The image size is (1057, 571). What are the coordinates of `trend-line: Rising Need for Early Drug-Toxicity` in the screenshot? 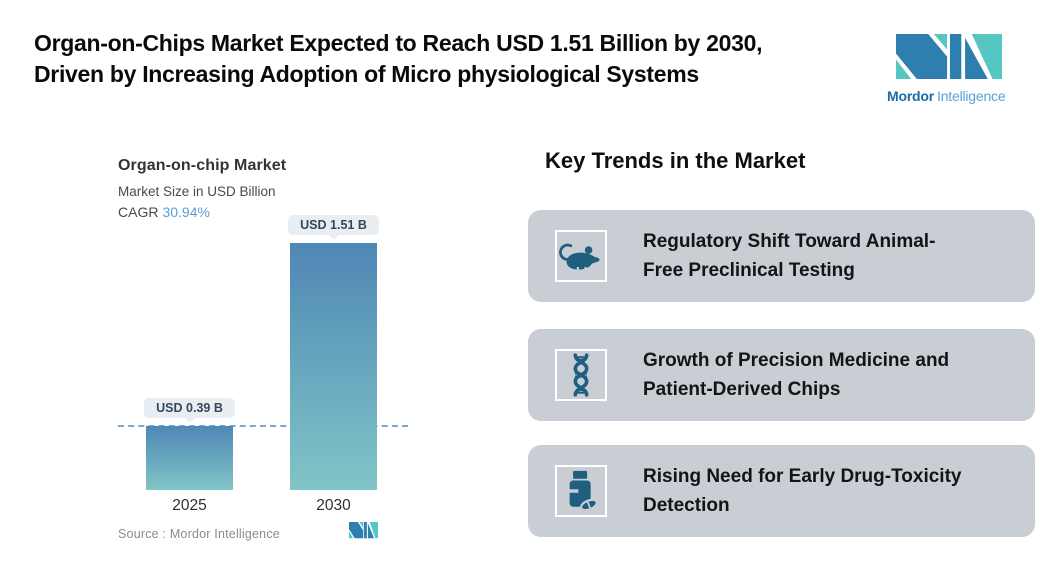 It's located at (802, 476).